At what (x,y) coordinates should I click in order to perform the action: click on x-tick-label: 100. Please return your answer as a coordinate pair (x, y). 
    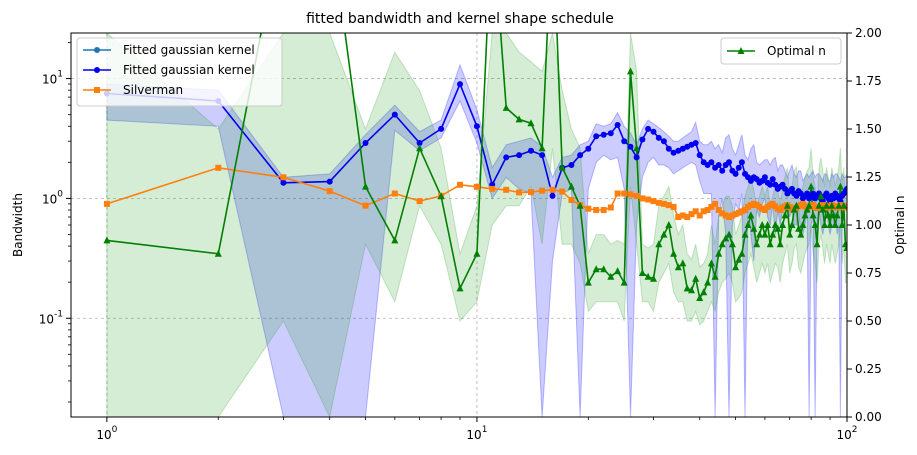
    Looking at the image, I should click on (106, 433).